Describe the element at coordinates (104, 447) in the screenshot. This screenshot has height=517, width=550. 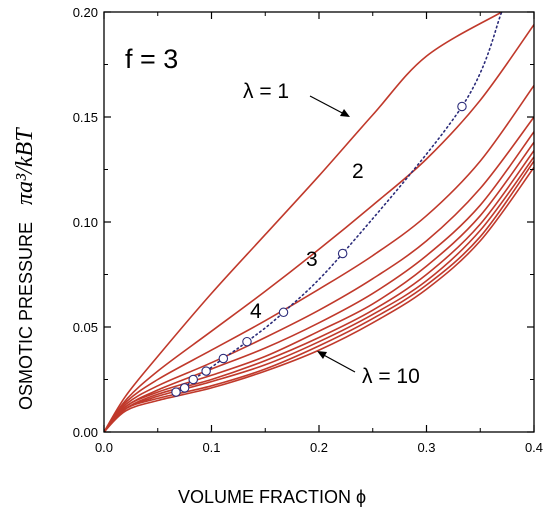
I see `x-tick-label: 0.0` at that location.